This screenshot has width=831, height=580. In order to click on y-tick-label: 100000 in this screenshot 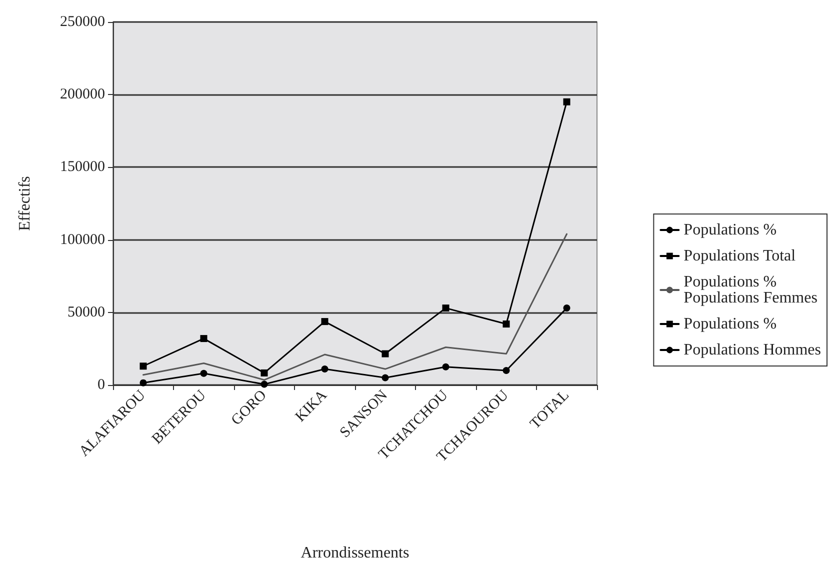, I will do `click(82, 240)`.